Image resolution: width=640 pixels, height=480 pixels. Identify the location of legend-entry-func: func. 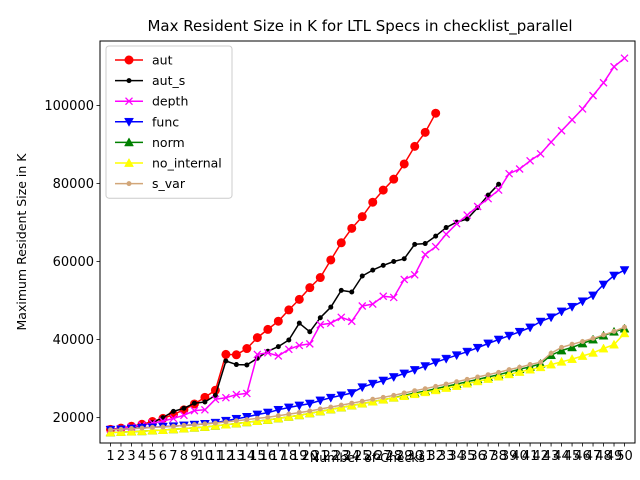
(147, 121).